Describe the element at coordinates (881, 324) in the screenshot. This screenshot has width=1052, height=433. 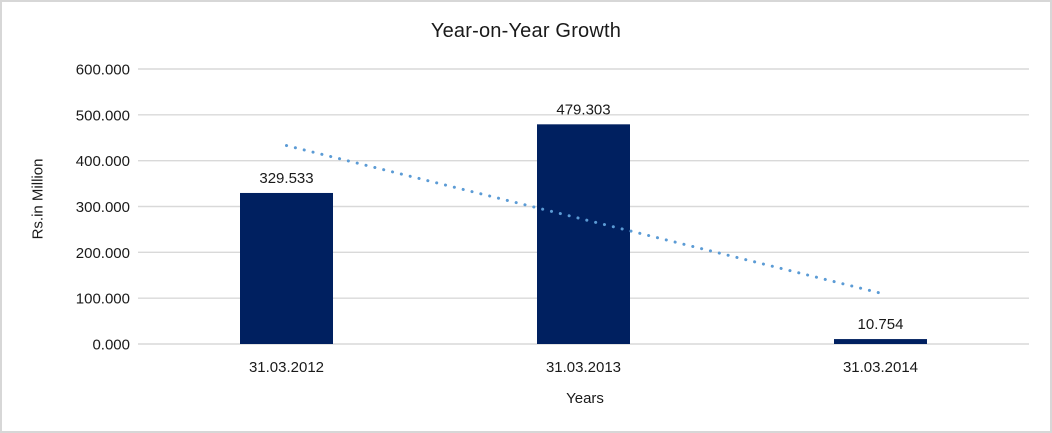
I see `bar-value-label: 10.754` at that location.